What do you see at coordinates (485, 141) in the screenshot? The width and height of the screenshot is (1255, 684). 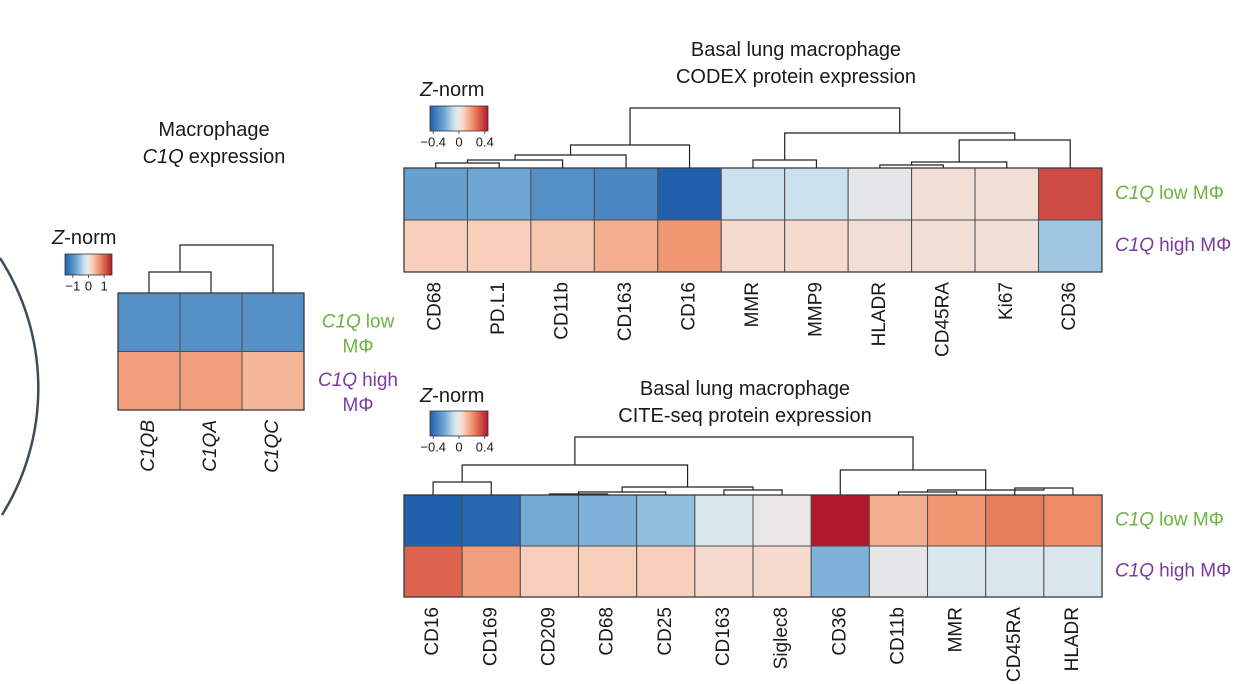 I see `colorbar-tick-label: 0.4` at bounding box center [485, 141].